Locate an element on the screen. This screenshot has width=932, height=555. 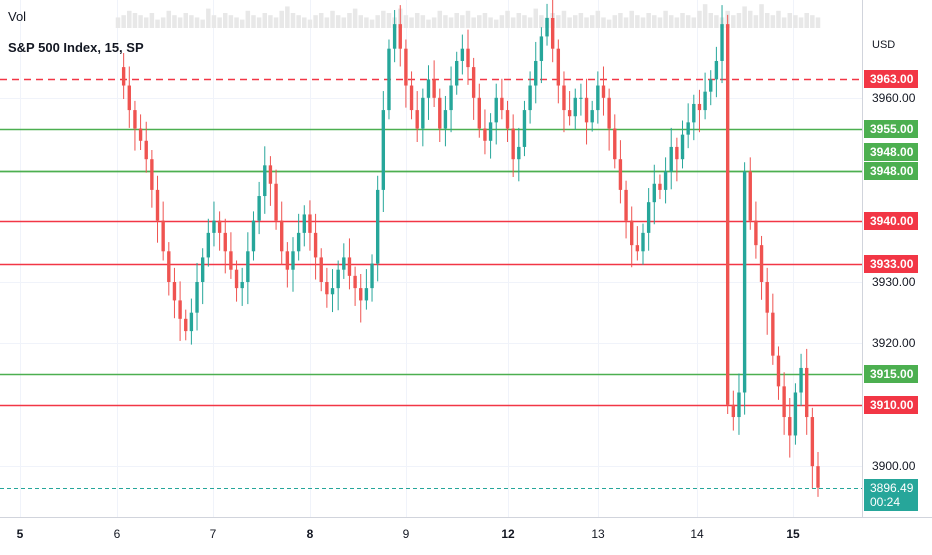
price-tick-label: 3960.00 is located at coordinates (894, 98).